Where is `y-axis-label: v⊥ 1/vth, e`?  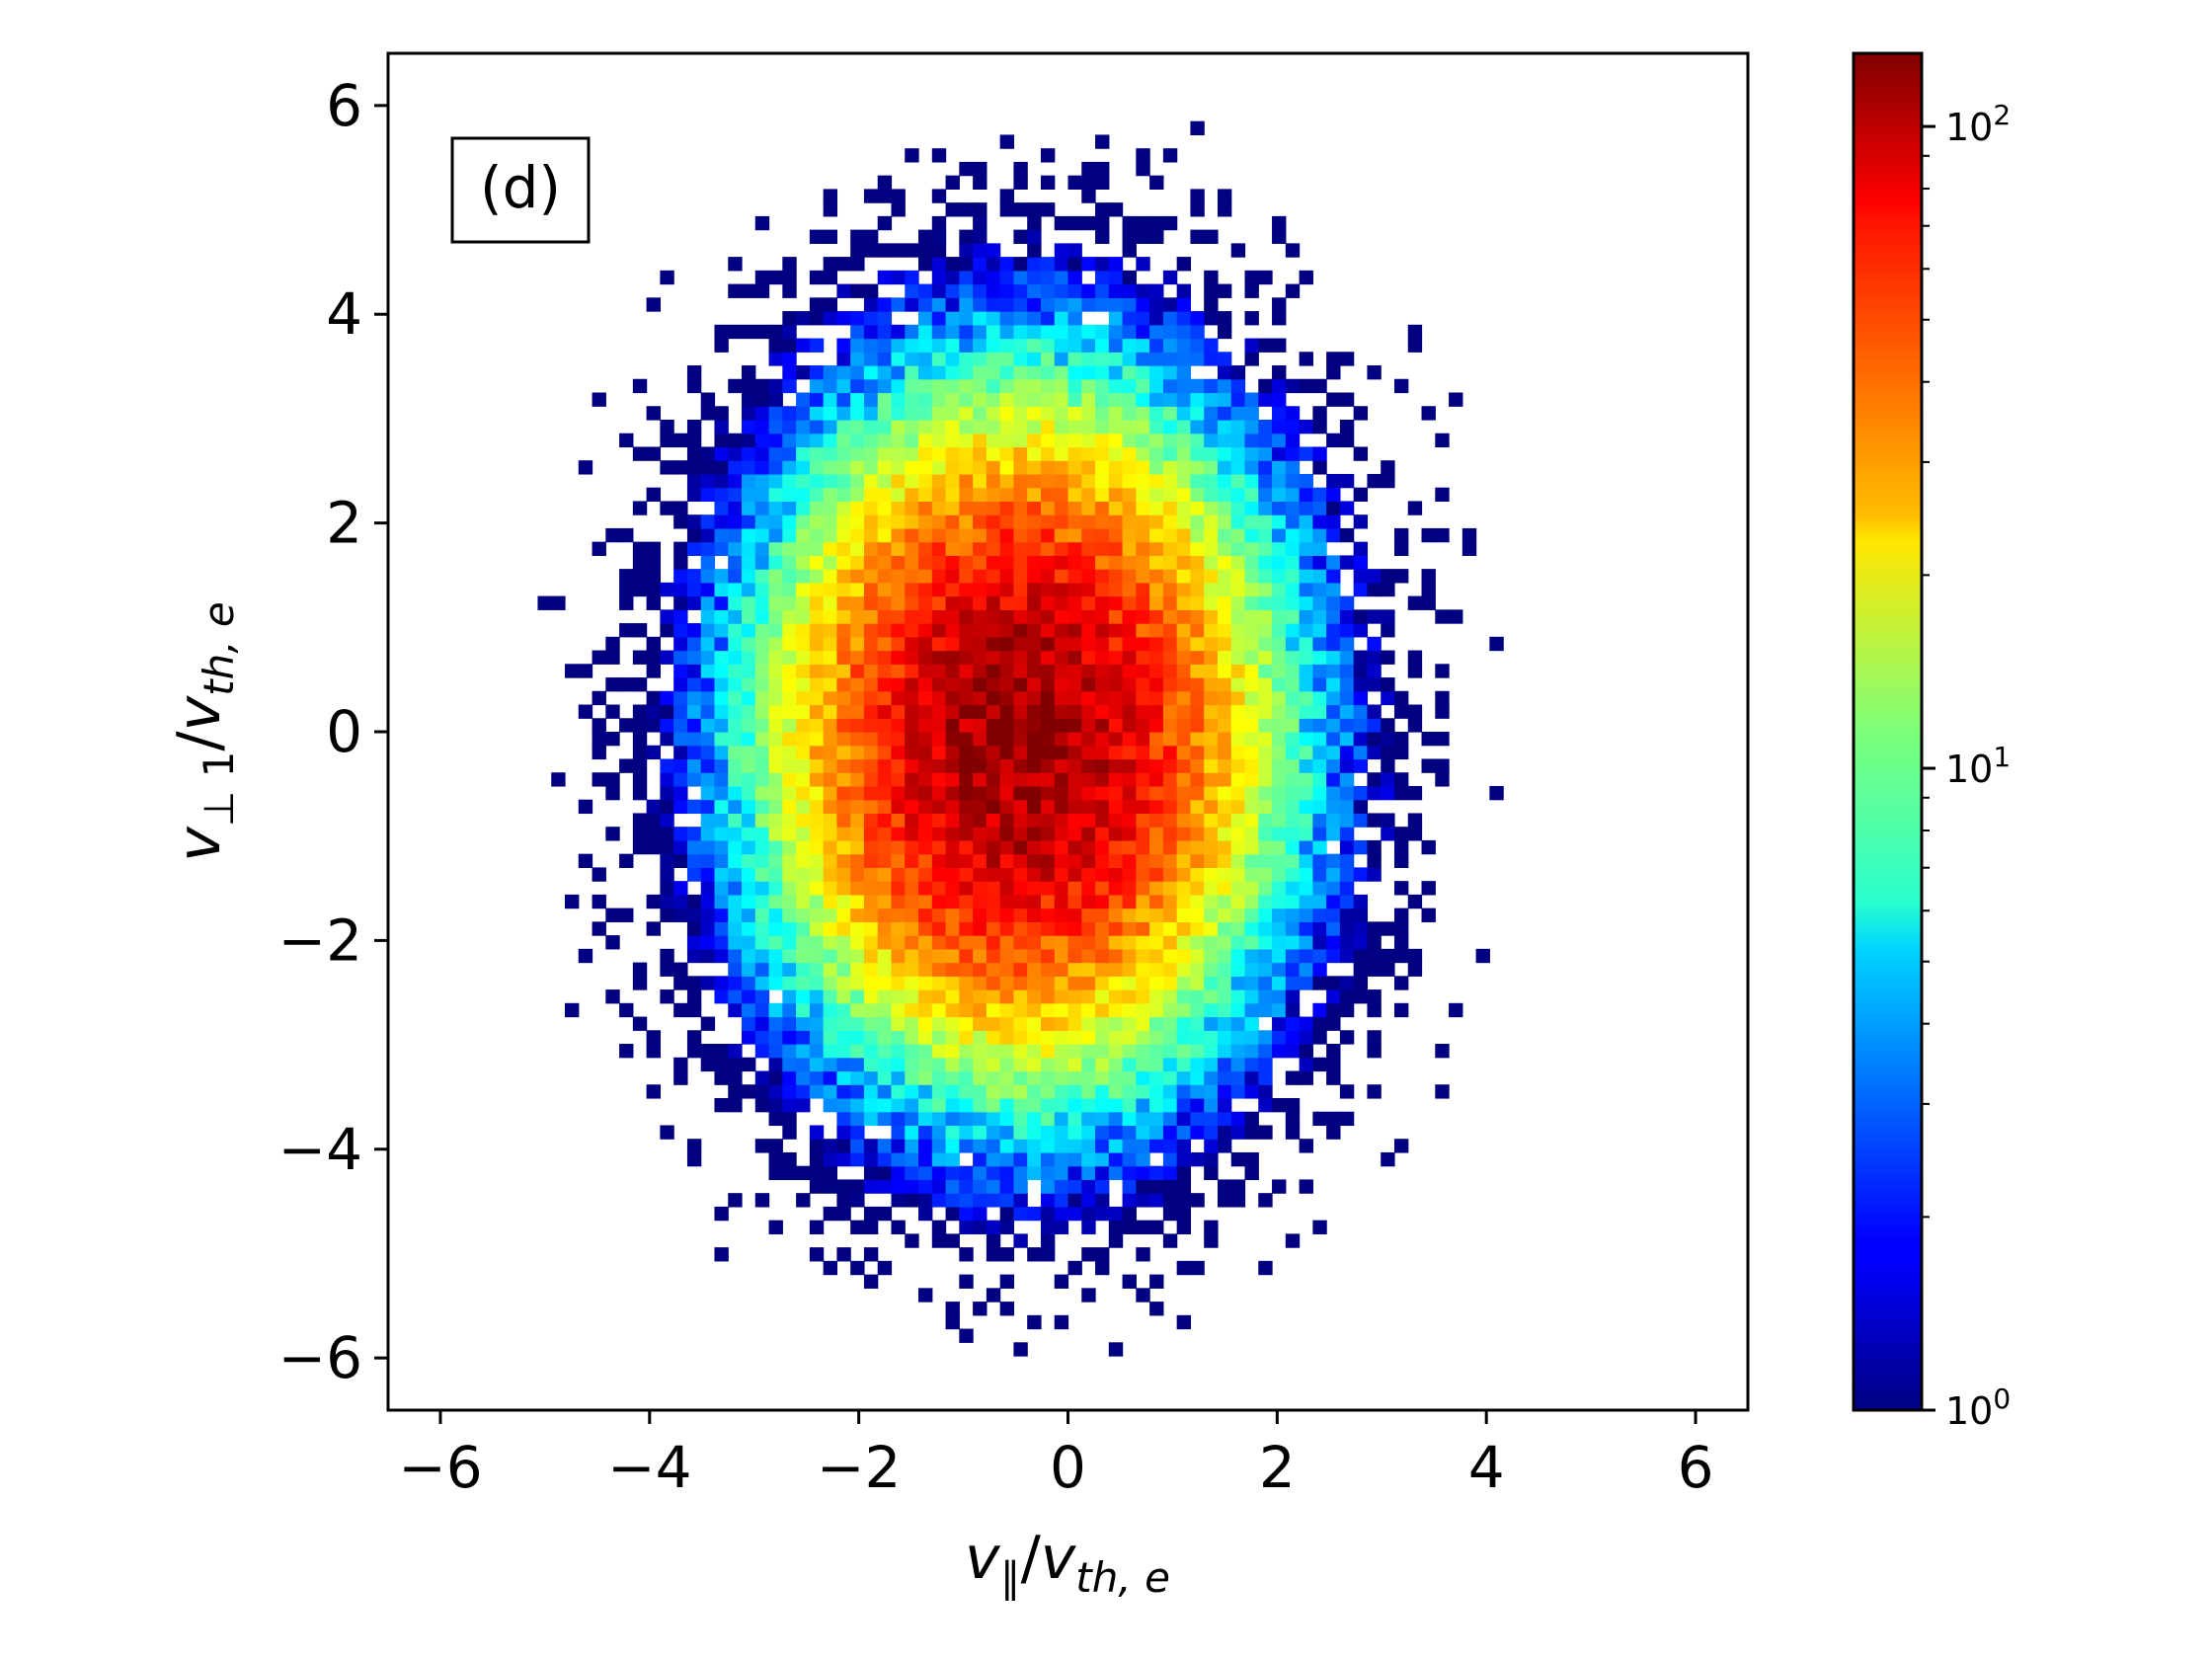
y-axis-label: v⊥ 1/vth, e is located at coordinates (204, 732).